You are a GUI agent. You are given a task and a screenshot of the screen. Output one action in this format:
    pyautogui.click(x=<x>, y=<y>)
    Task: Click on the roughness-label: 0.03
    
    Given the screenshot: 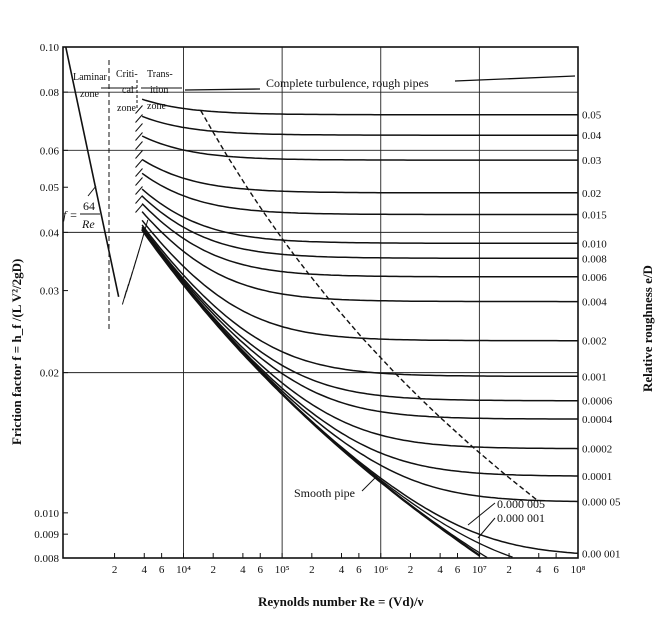 What is the action you would take?
    pyautogui.click(x=592, y=161)
    